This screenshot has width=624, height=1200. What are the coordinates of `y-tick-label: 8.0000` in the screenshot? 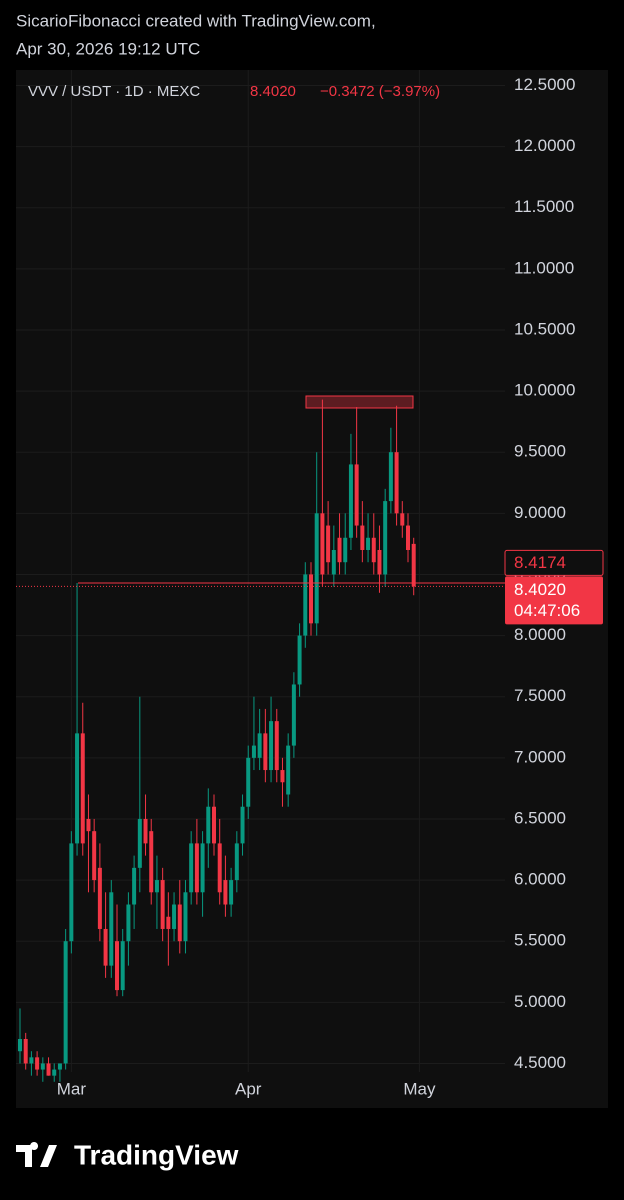 It's located at (540, 634).